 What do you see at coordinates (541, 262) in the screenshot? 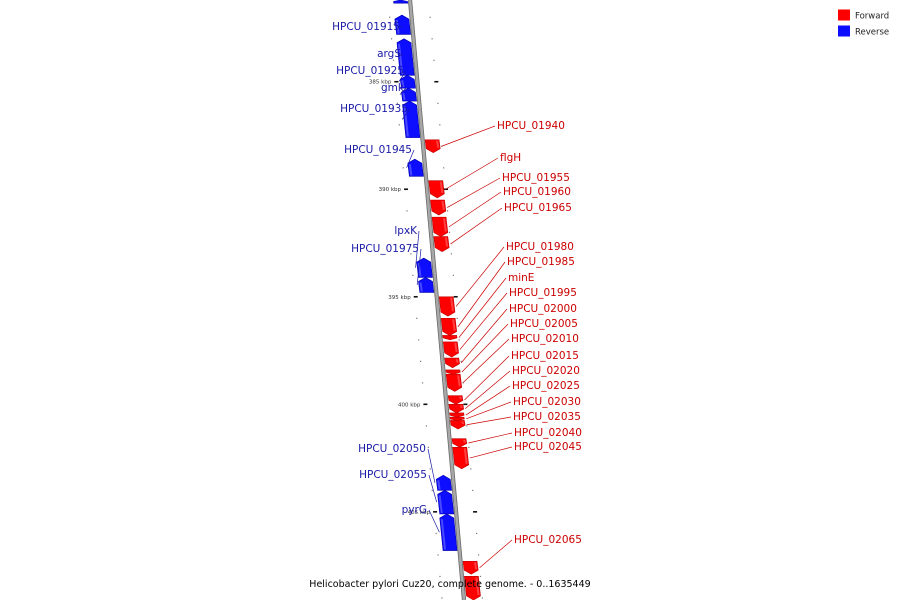
I see `gene-label-hpcu_01985: HPCU_01985` at bounding box center [541, 262].